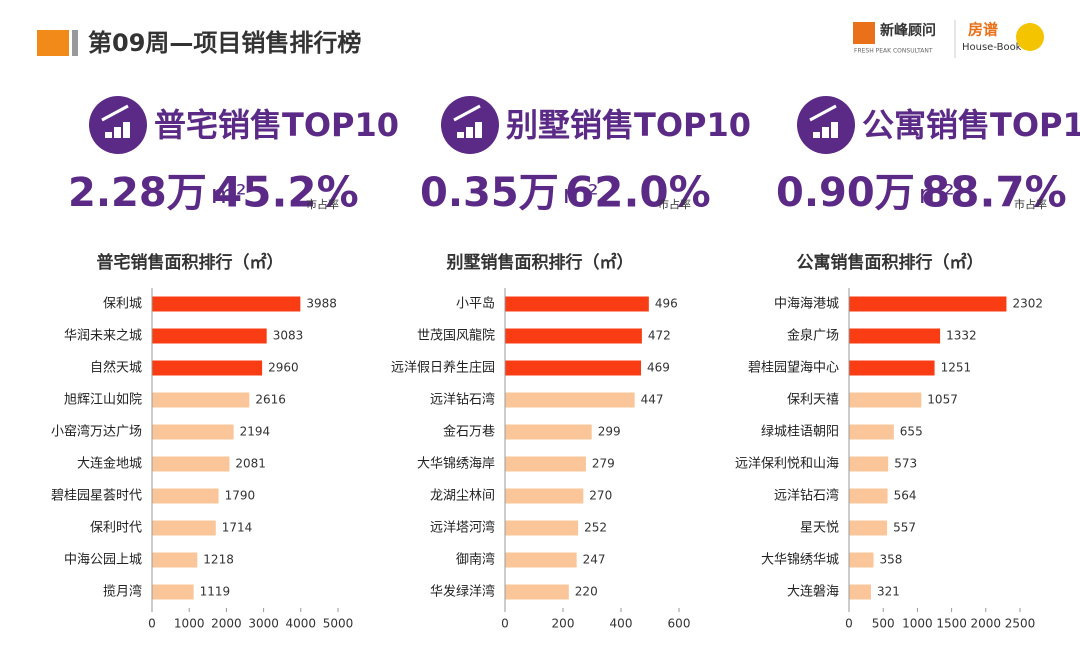 The image size is (1080, 646). I want to click on title-bar, so click(75, 43).